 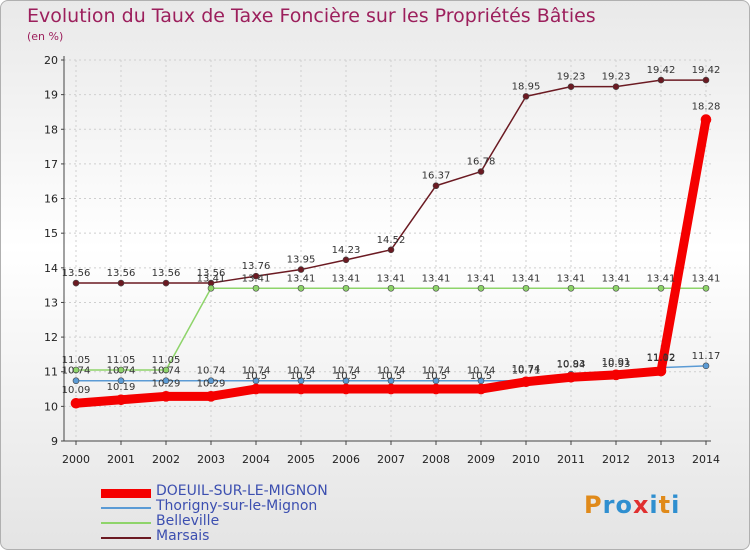 What do you see at coordinates (436, 176) in the screenshot?
I see `data-label: 16.37` at bounding box center [436, 176].